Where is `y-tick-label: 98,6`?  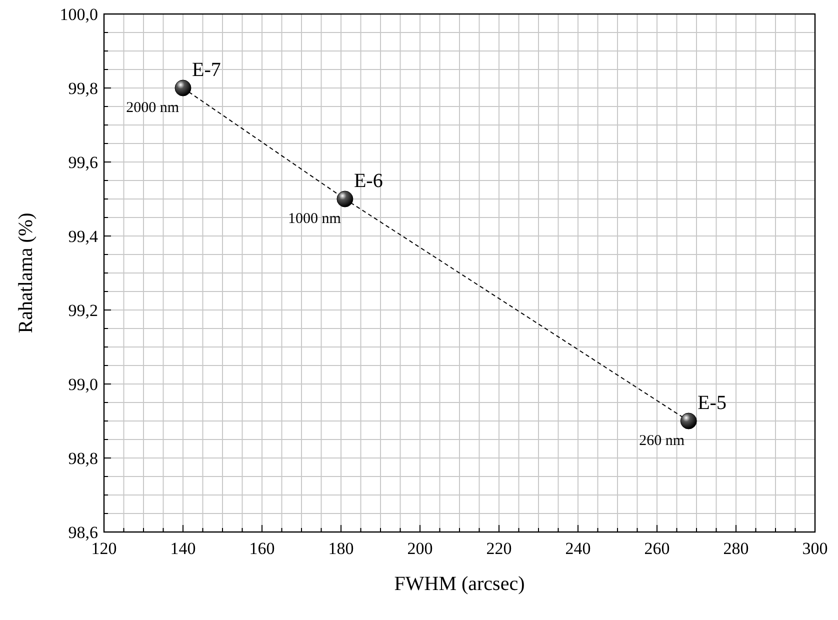 y-tick-label: 98,6 is located at coordinates (83, 532).